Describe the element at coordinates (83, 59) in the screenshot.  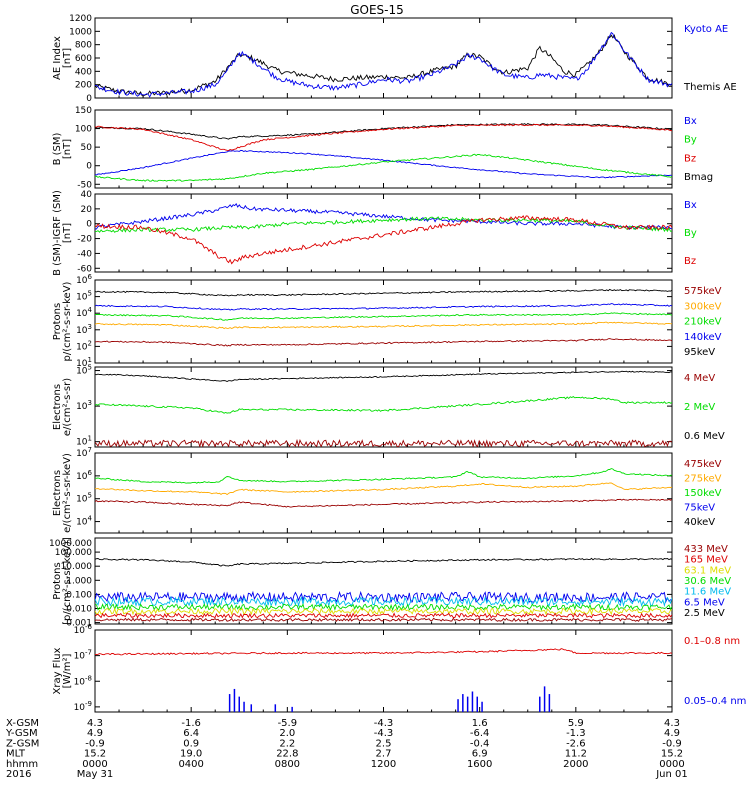
I see `y-tick-label: 600` at that location.